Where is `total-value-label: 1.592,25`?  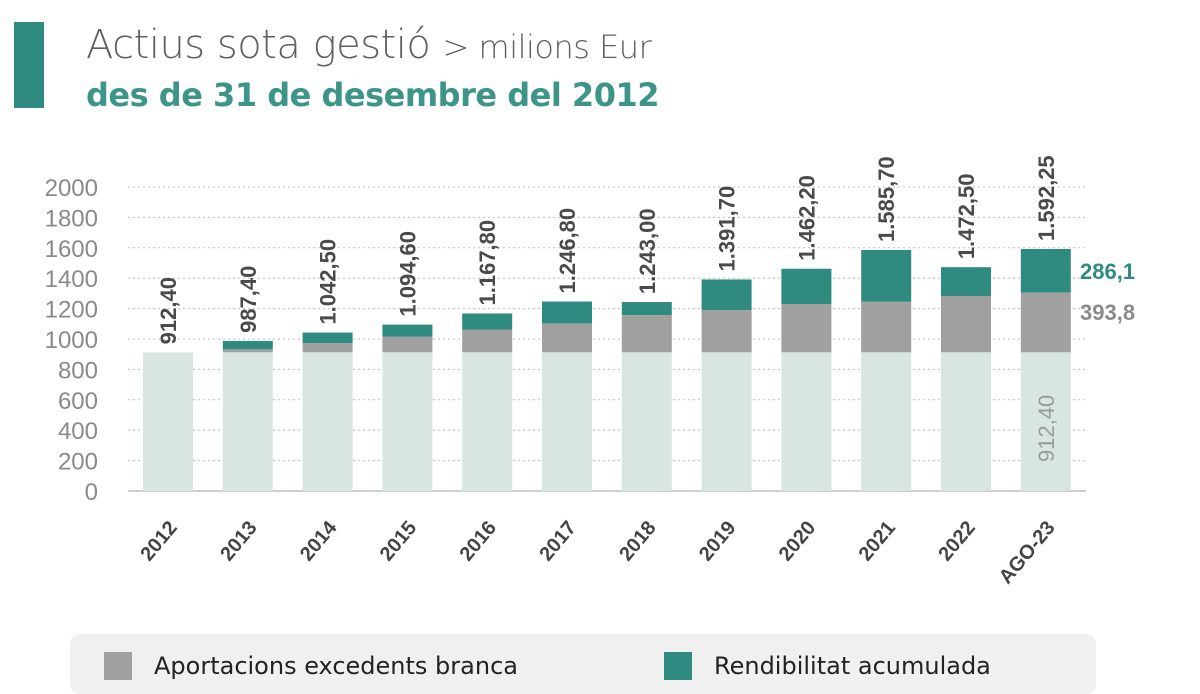 total-value-label: 1.592,25 is located at coordinates (1046, 198).